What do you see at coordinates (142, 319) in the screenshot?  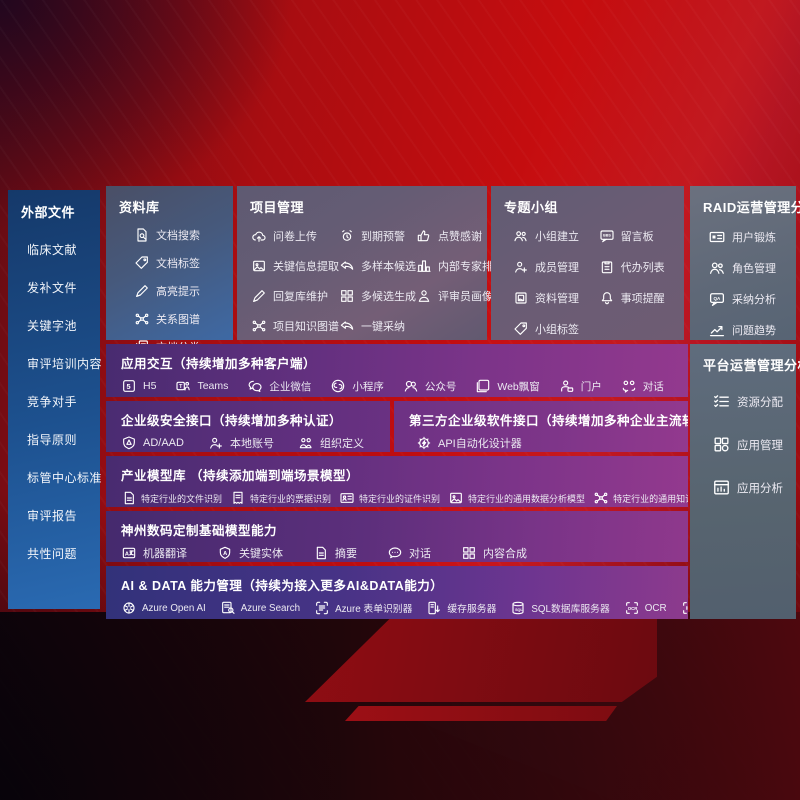 I see `knowledge-graph-icon` at bounding box center [142, 319].